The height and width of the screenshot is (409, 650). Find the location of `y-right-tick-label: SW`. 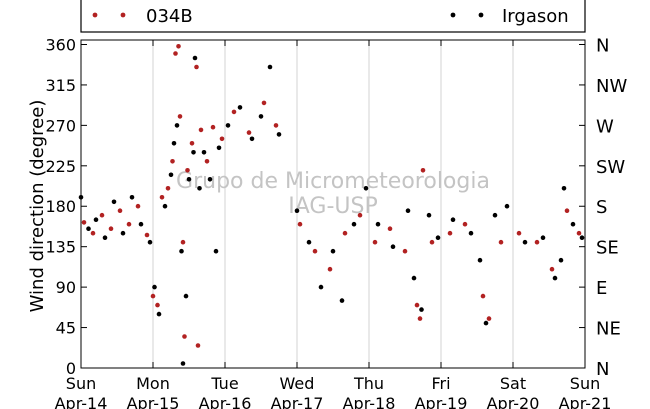

y-right-tick-label: SW is located at coordinates (610, 167).